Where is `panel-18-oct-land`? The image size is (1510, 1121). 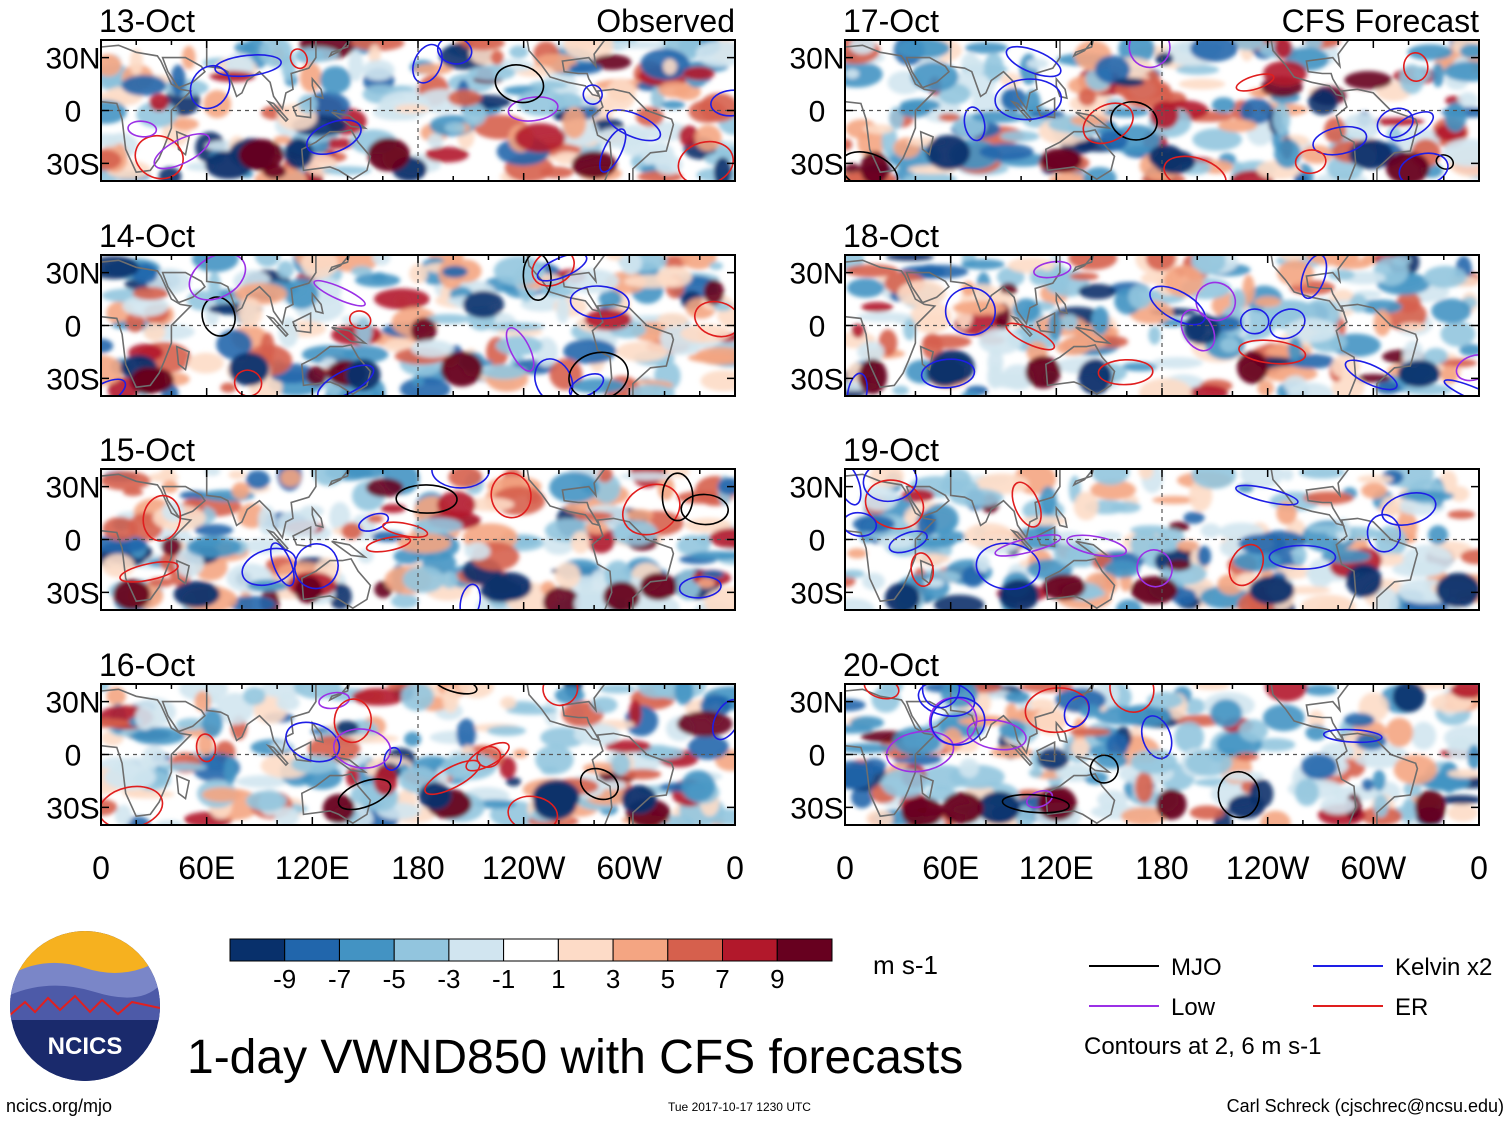 panel-18-oct-land is located at coordinates (1132, 325).